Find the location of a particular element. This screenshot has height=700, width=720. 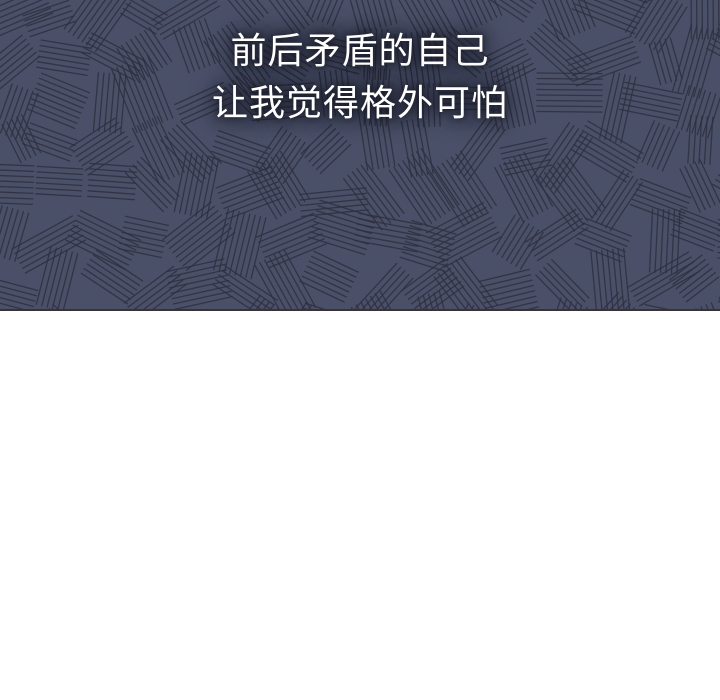

caption-line-2: 让我觉得格外可怕 is located at coordinates (359, 103).